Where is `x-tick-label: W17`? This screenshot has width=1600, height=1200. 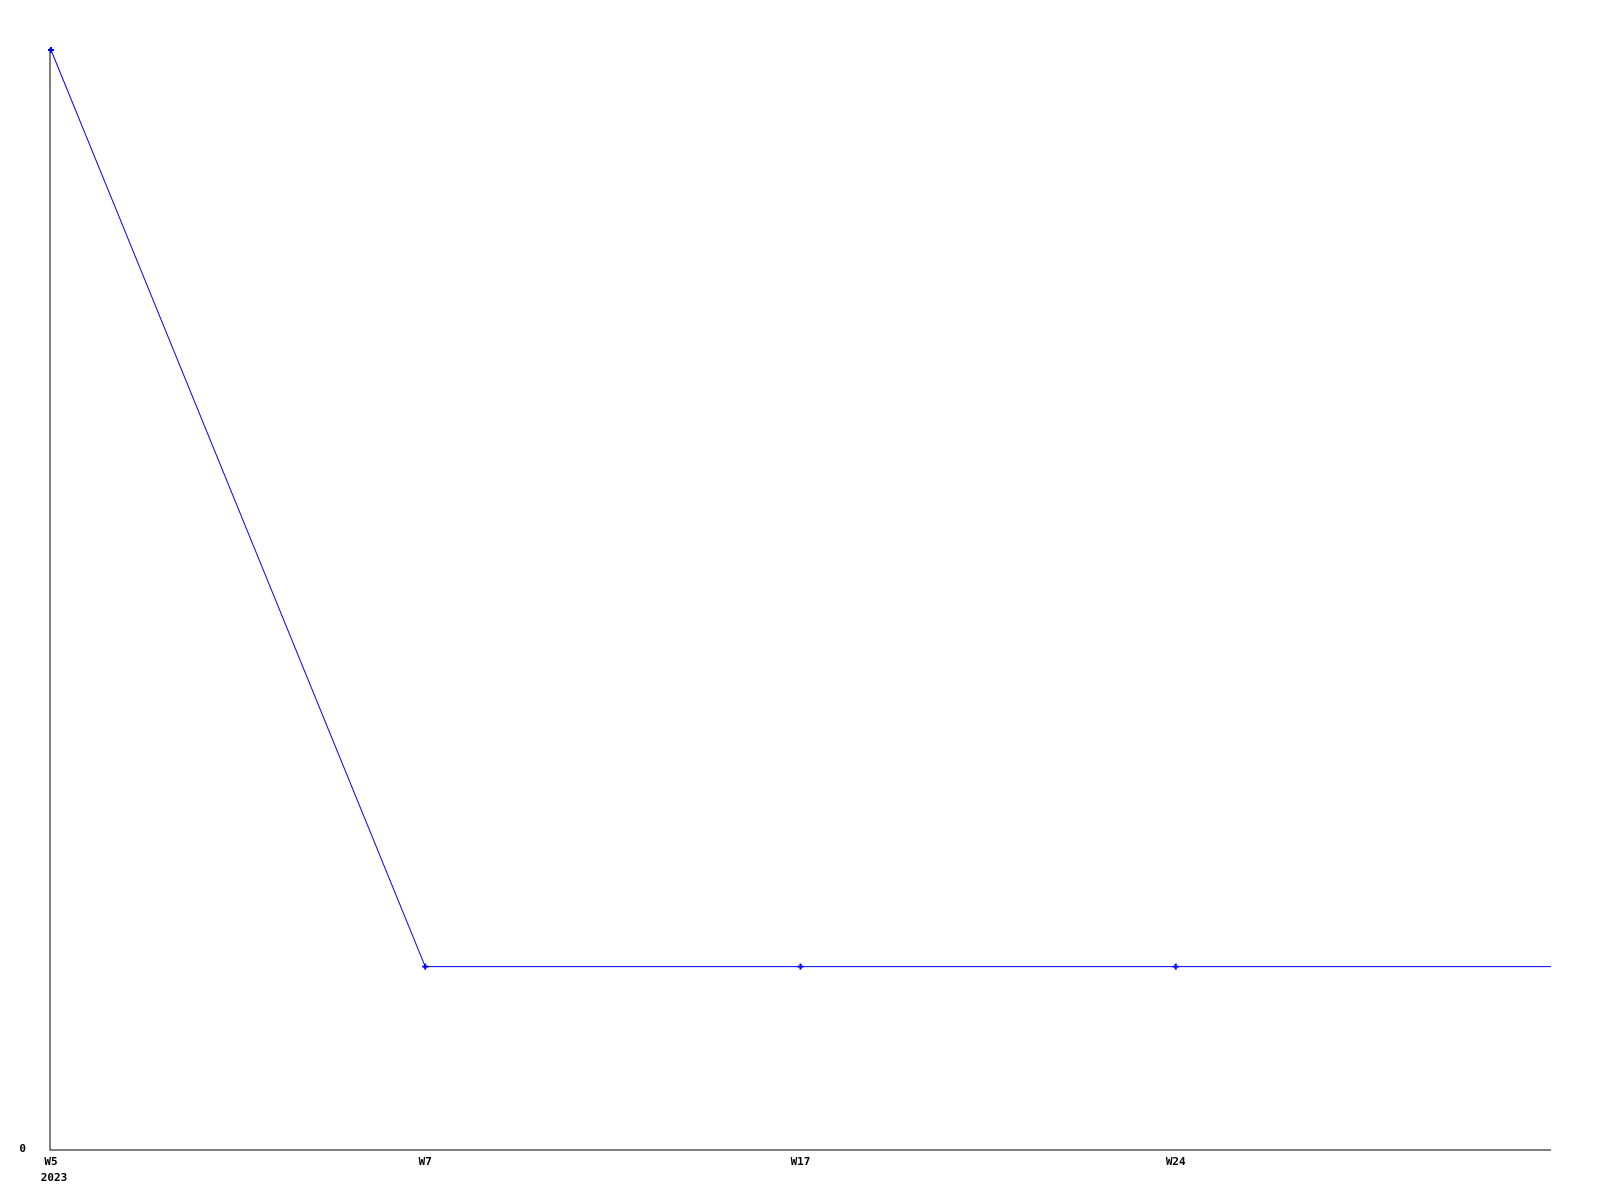
x-tick-label: W17 is located at coordinates (800, 1161).